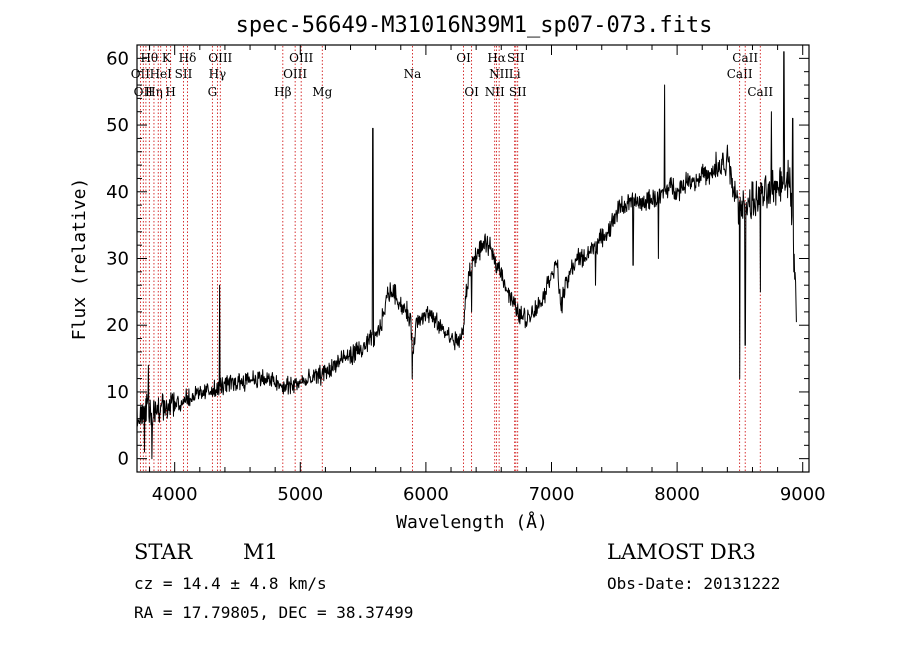 The image size is (900, 649). What do you see at coordinates (474, 25) in the screenshot?
I see `chart-title: spec-56649-M31016N39M1_sp07-073.fits` at bounding box center [474, 25].